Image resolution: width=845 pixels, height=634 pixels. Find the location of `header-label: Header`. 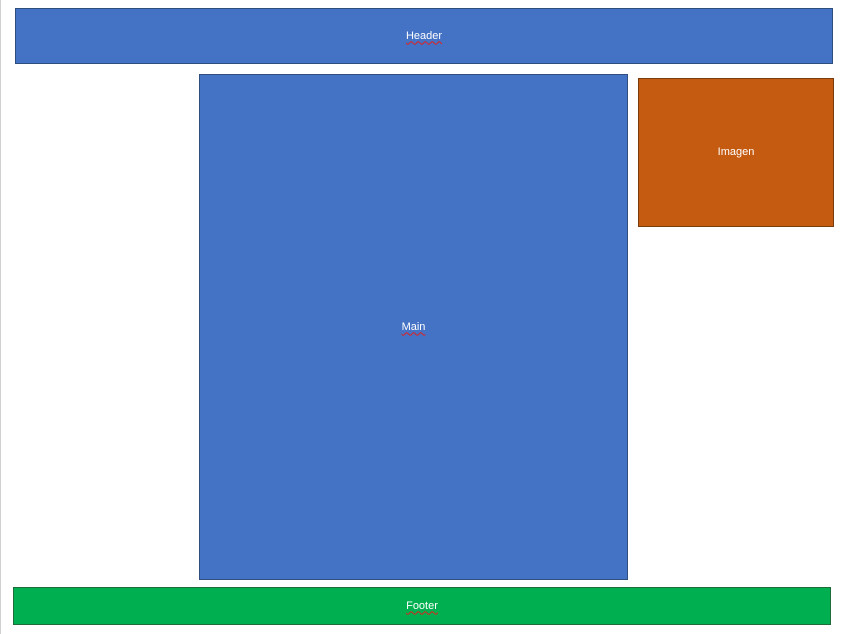

header-label: Header is located at coordinates (424, 35).